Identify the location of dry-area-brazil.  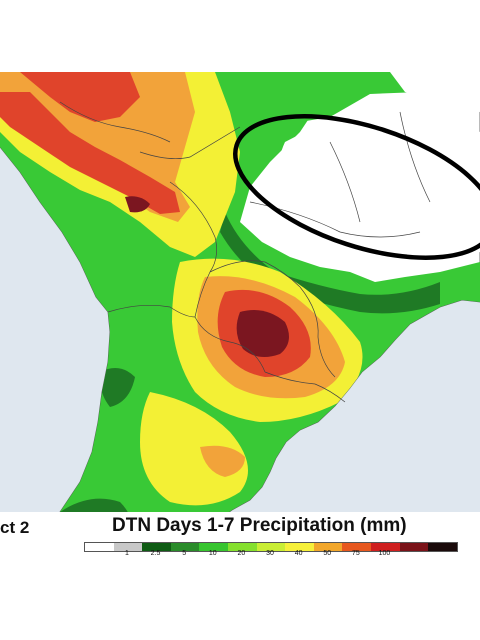
(376, 188).